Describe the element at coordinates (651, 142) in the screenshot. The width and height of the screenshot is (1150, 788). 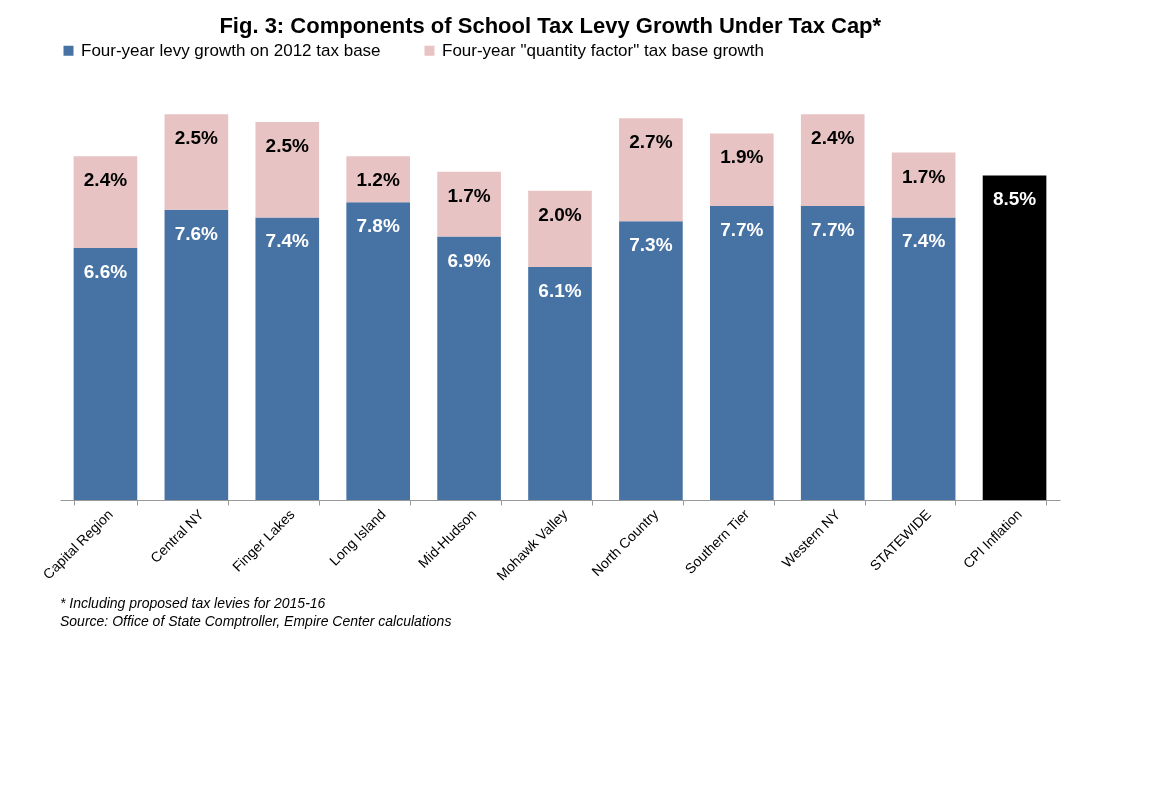
I see `data-label: 2.7%` at that location.